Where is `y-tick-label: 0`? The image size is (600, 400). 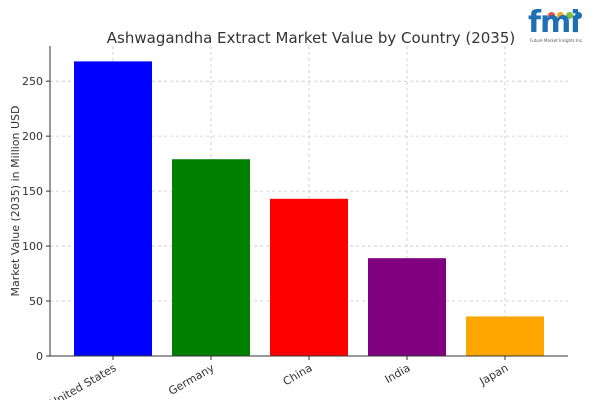 y-tick-label: 0 is located at coordinates (39, 356).